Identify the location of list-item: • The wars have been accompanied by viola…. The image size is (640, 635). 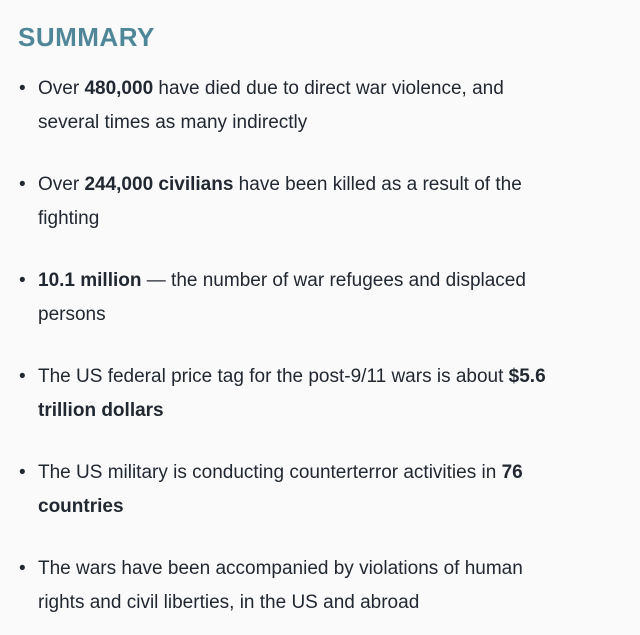
(319, 586).